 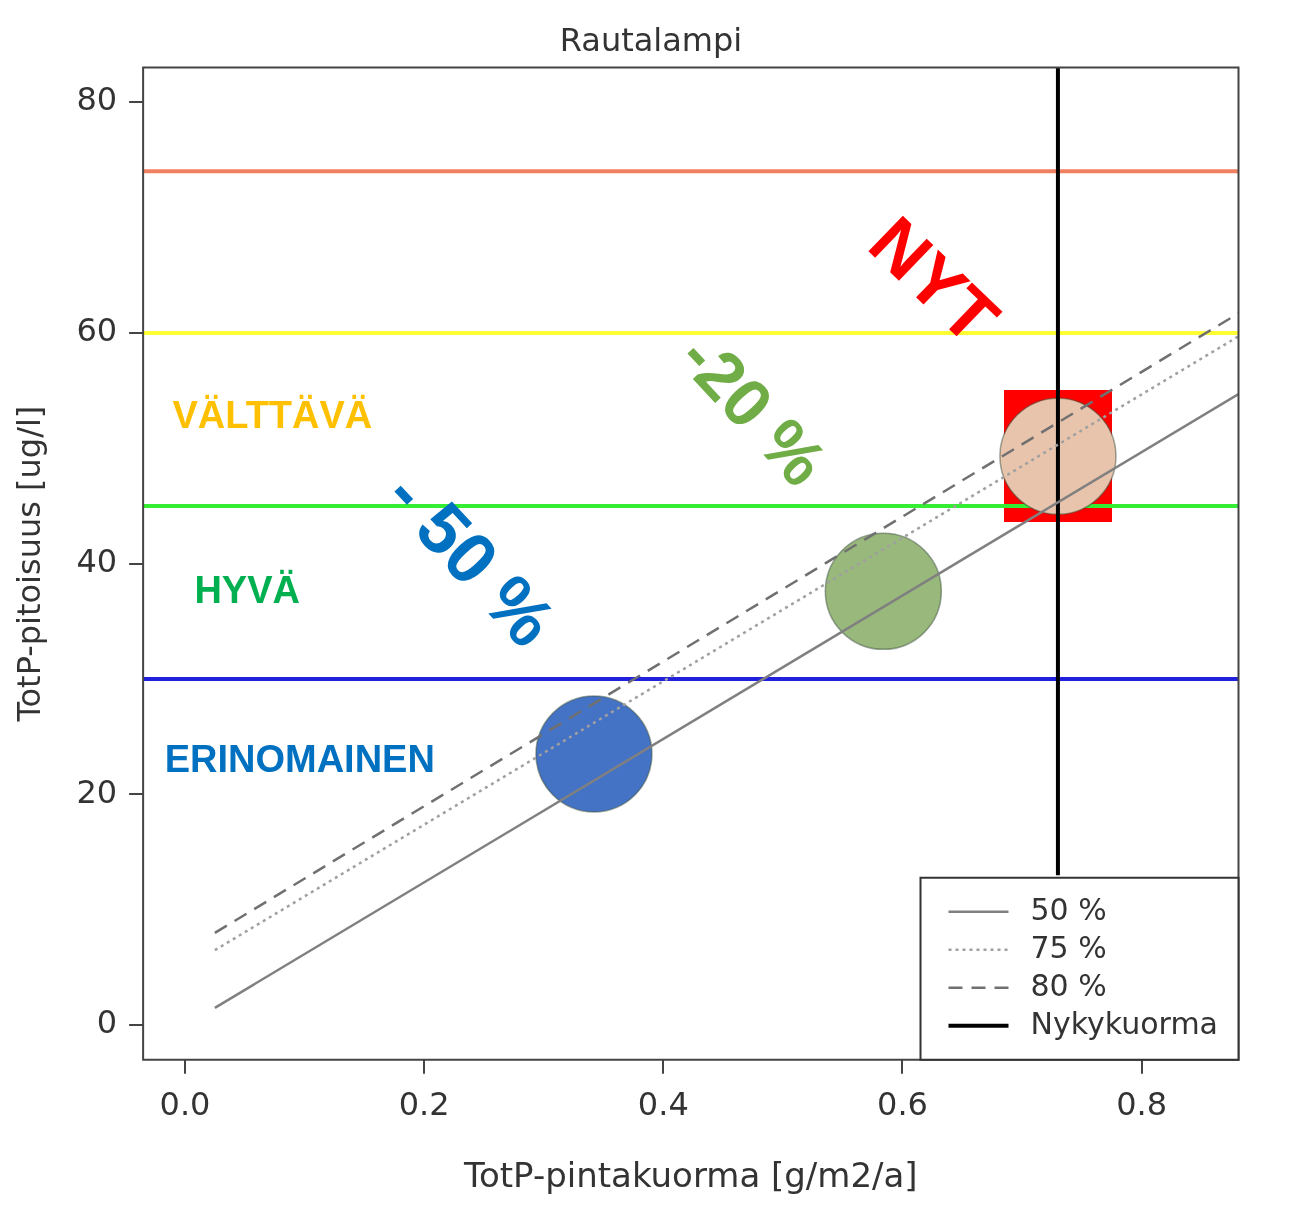 I want to click on y-axis-title: TotP-pitoisuus [ug/l], so click(x=28, y=564).